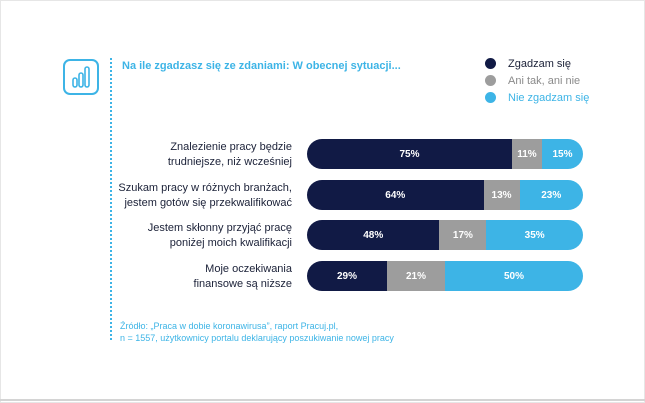 This screenshot has width=645, height=403. I want to click on bar-segment-neutral: 21%, so click(416, 276).